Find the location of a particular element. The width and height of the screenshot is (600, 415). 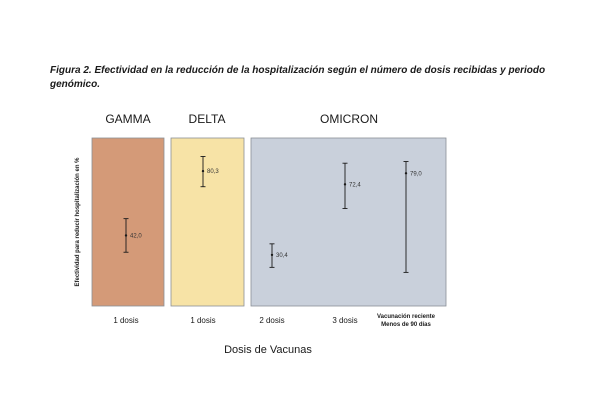

data-label: 72,4 is located at coordinates (355, 185).